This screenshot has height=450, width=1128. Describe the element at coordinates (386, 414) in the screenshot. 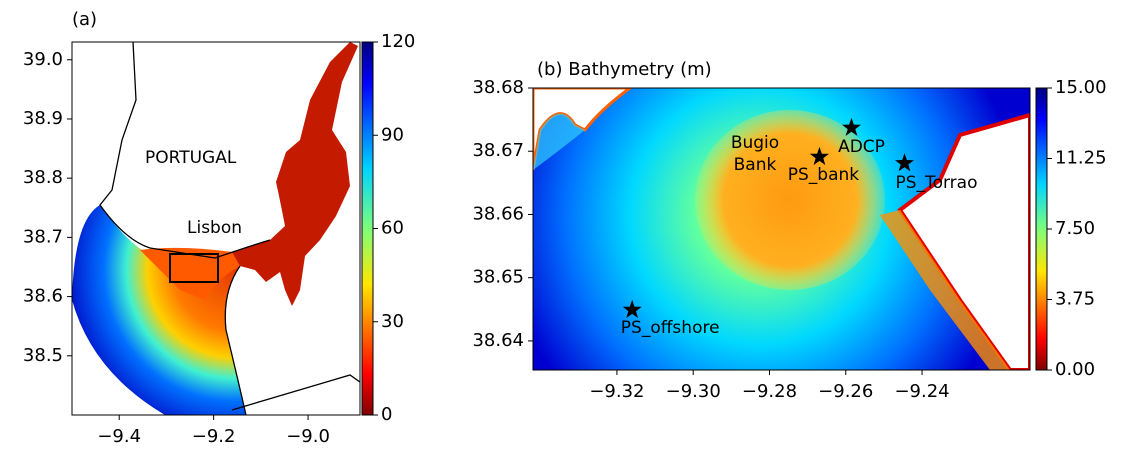

I see `colorbar-tick-label: 0` at that location.